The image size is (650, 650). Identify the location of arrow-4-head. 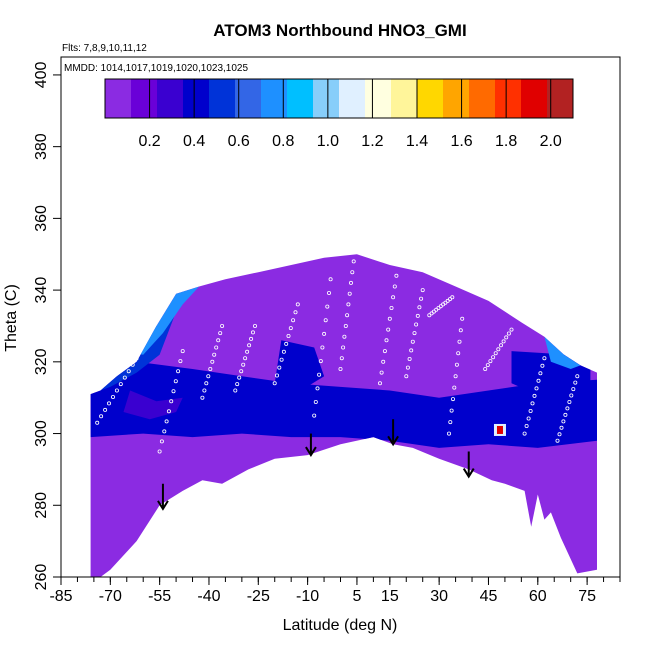
(468, 473).